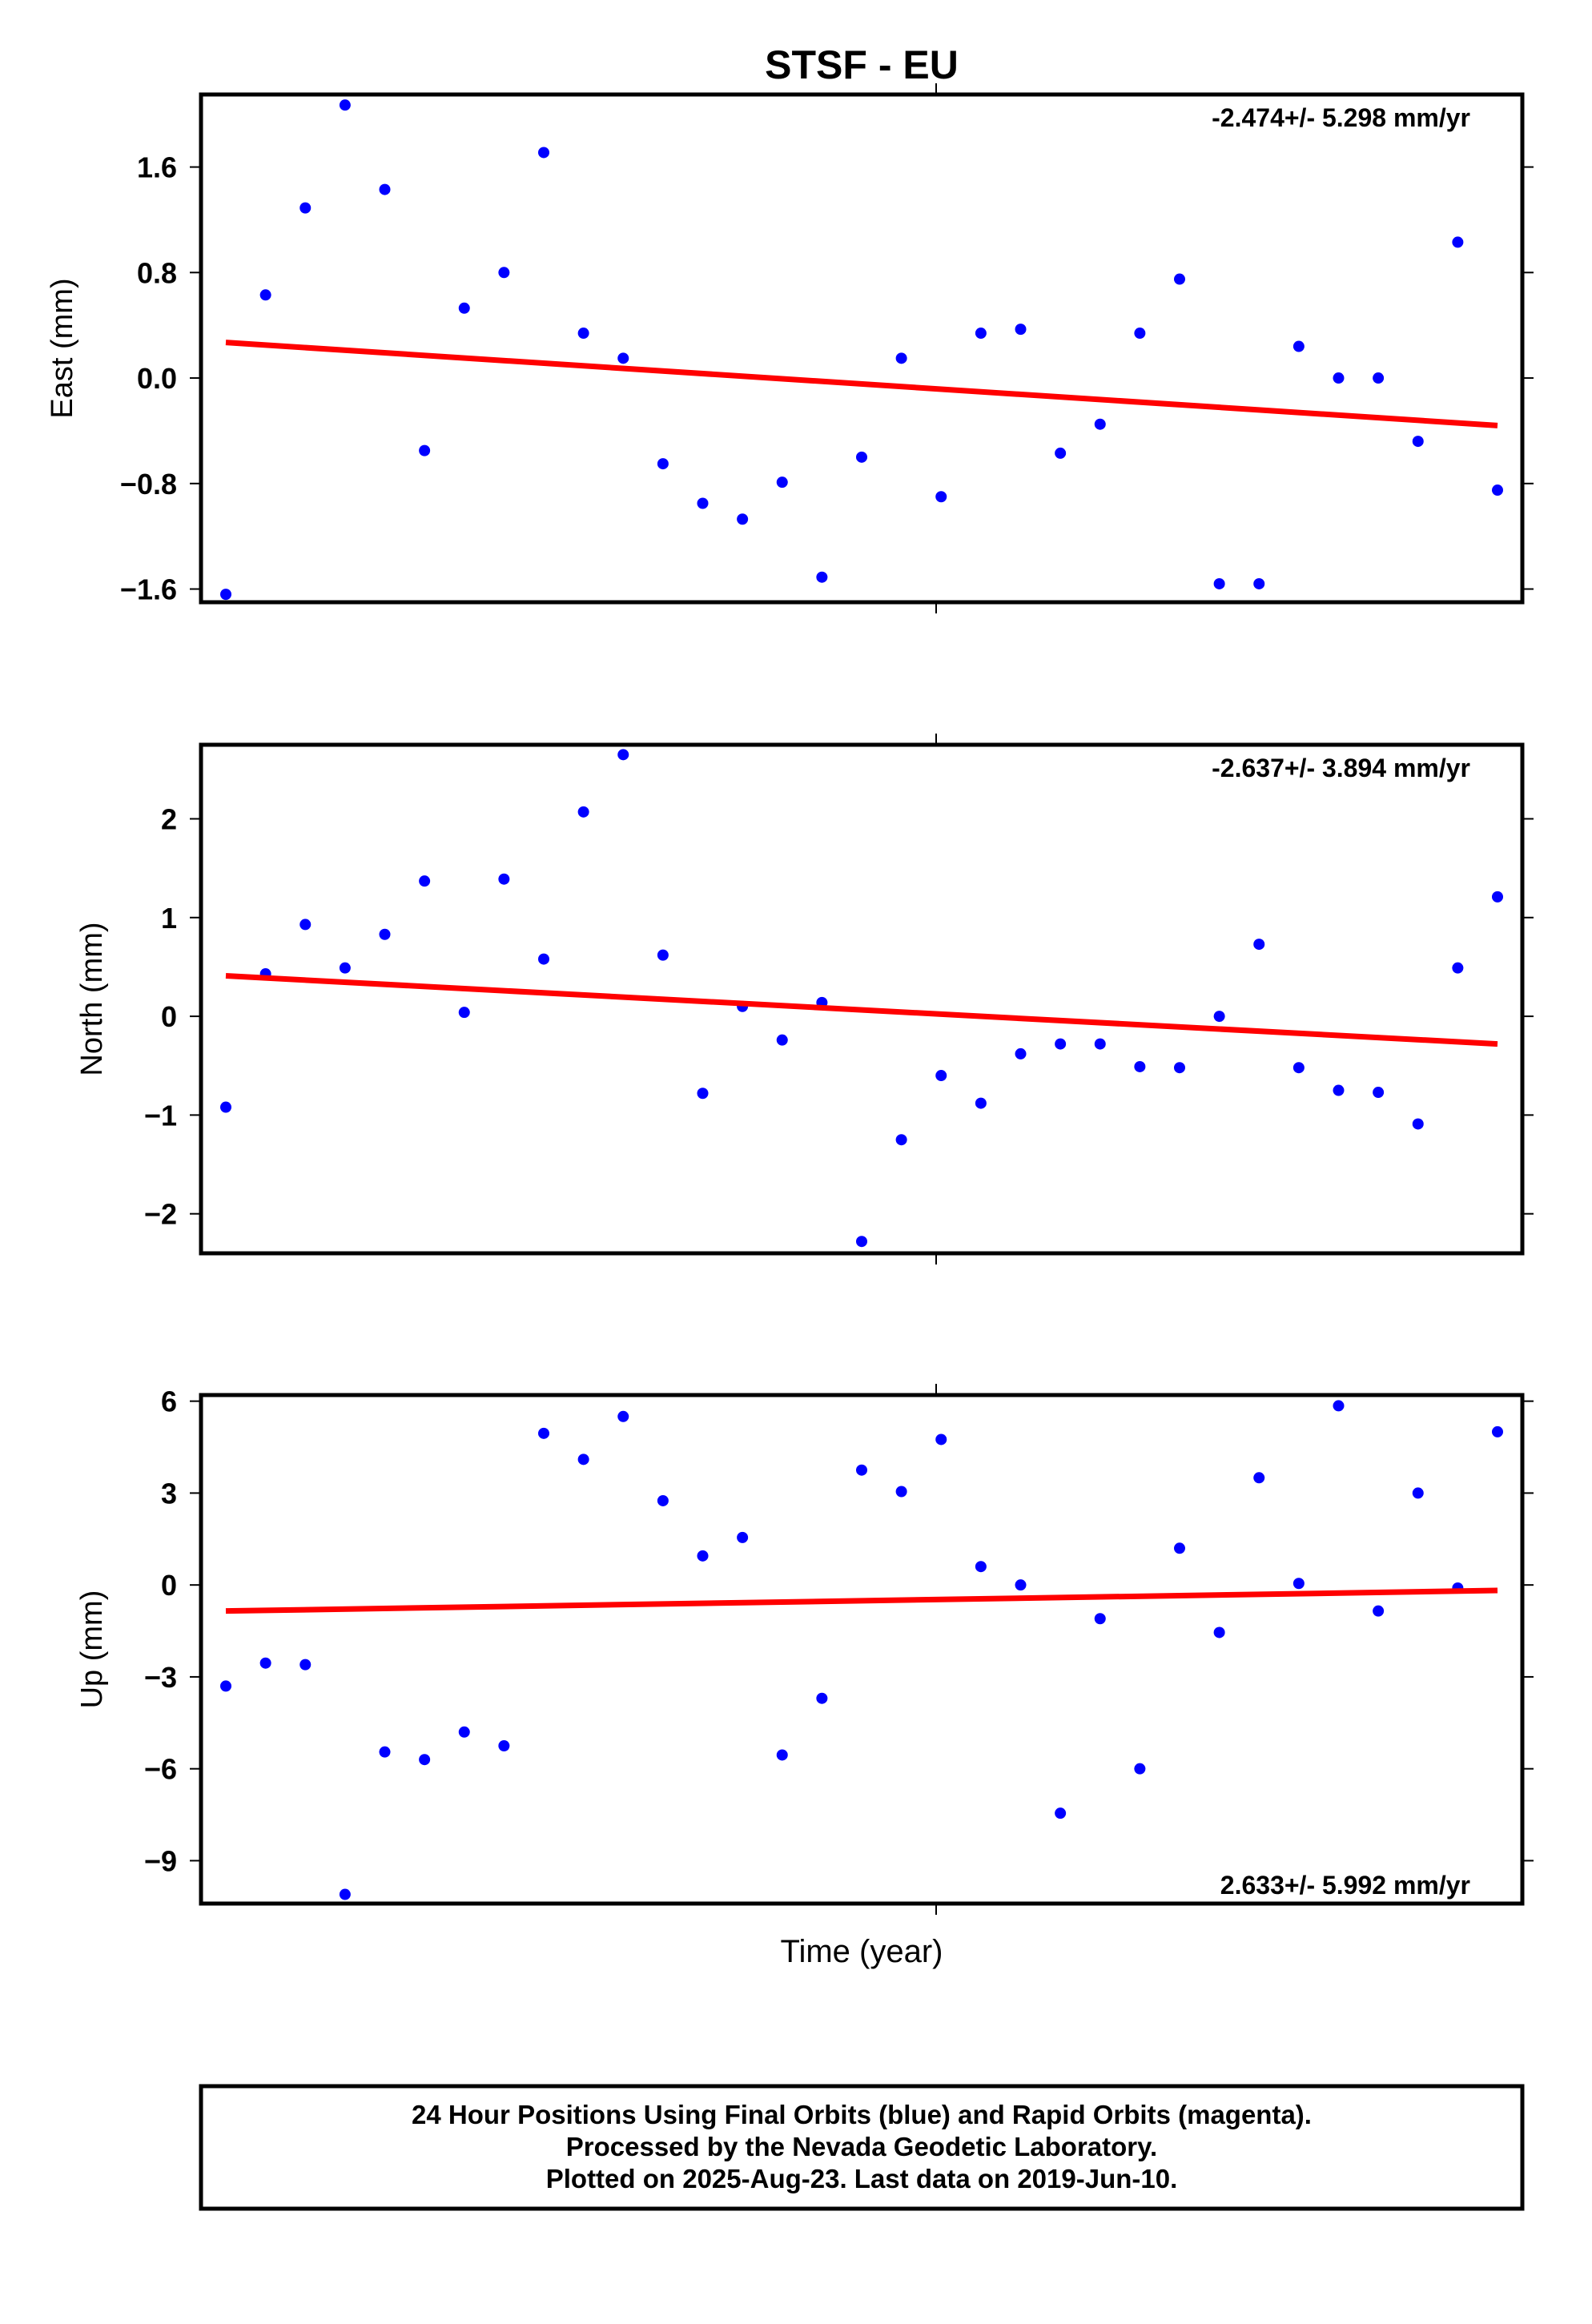 This screenshot has height=2324, width=1592. Describe the element at coordinates (62, 348) in the screenshot. I see `y-axis-label: East (mm)` at that location.